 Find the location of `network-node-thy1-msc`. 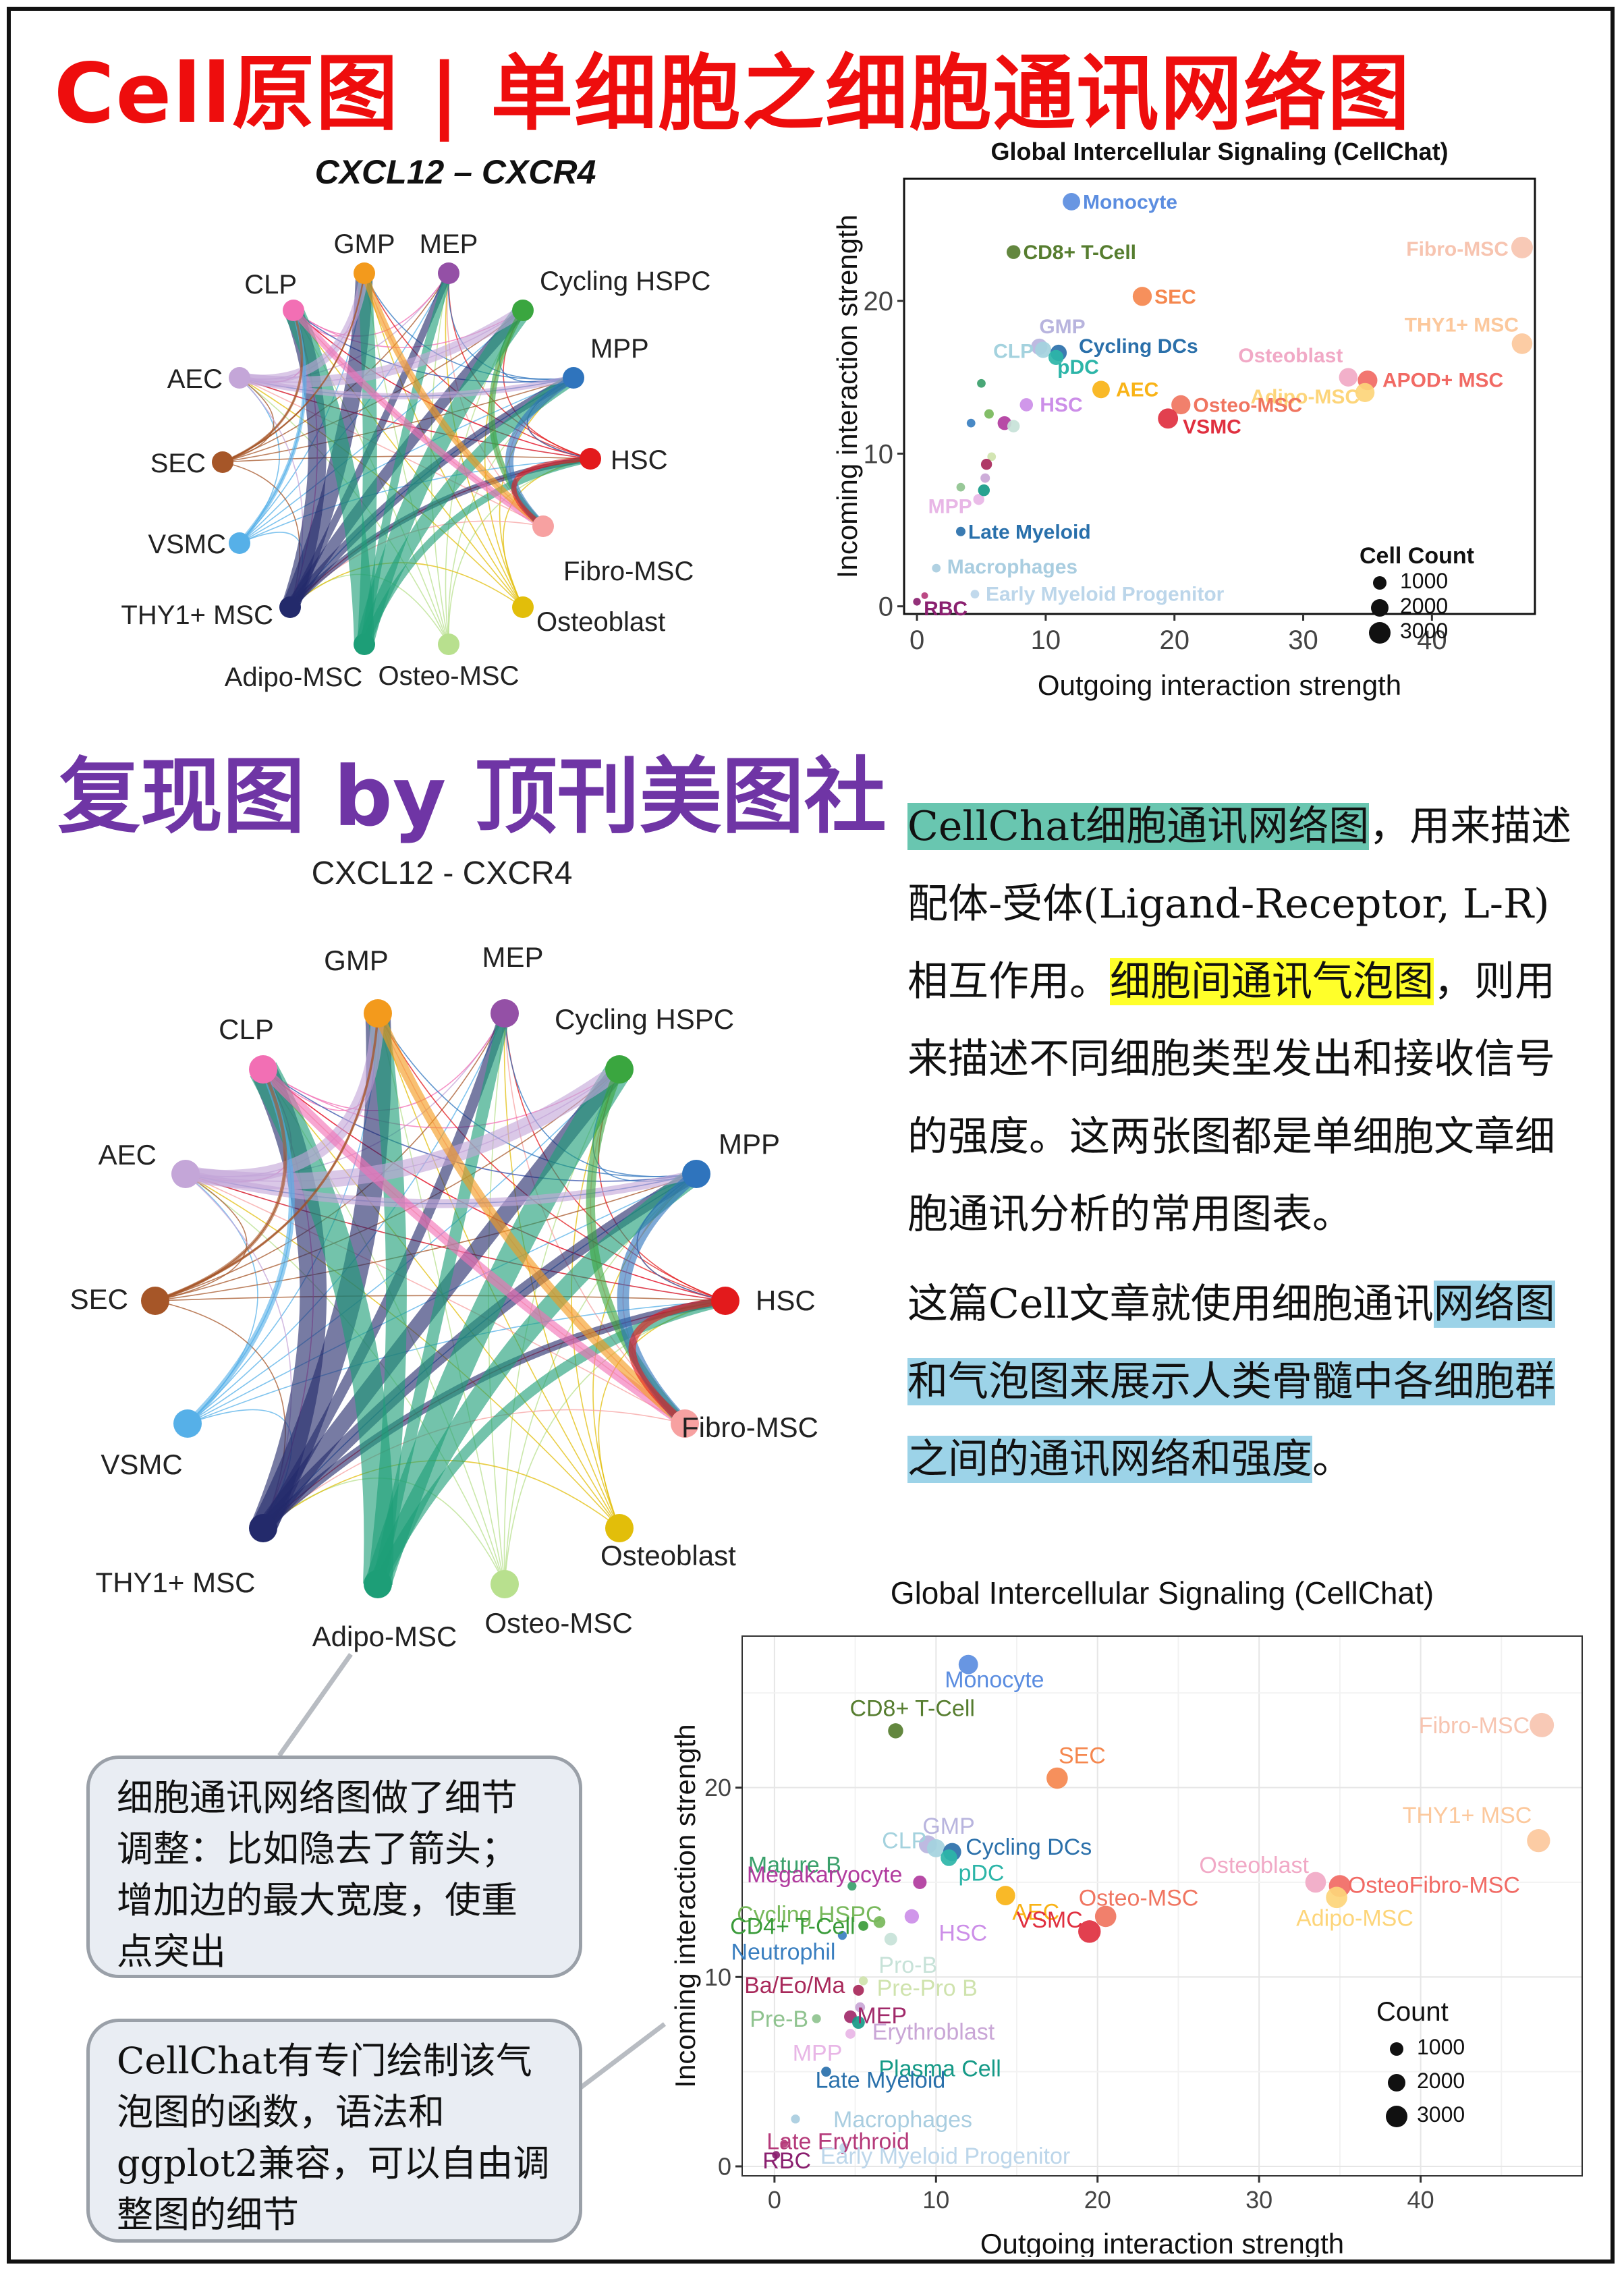

network-node-thy1-msc is located at coordinates (290, 607).